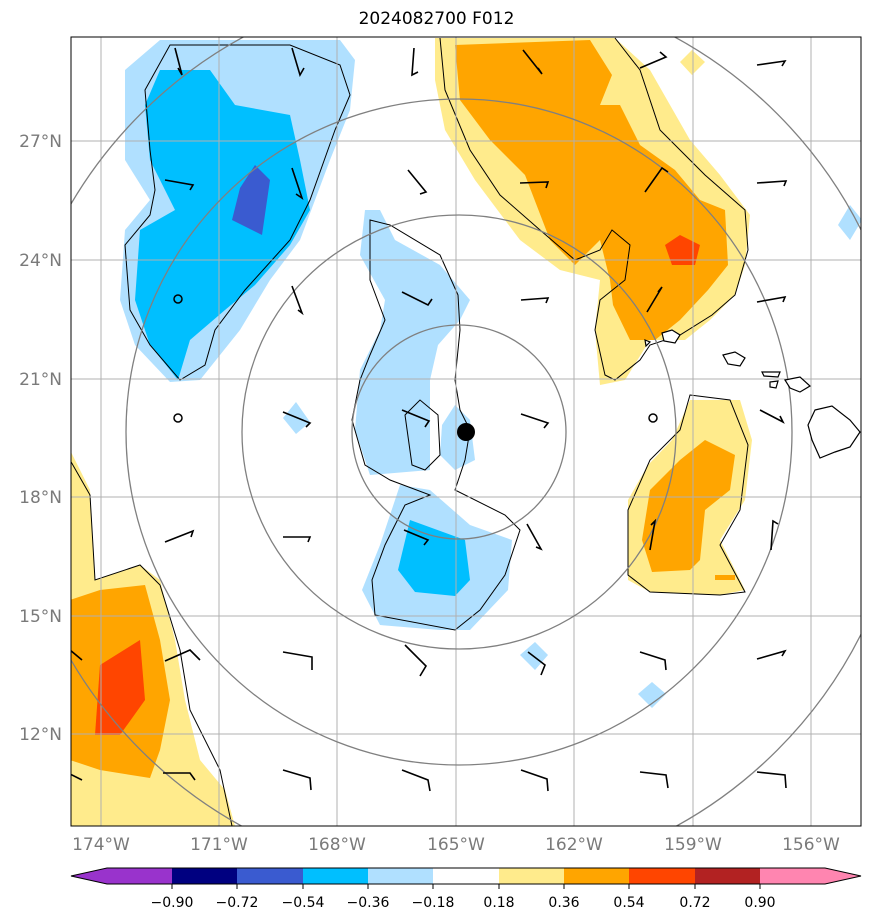 The width and height of the screenshot is (873, 924). What do you see at coordinates (436, 19) in the screenshot?
I see `map-title: 2024082700 F012` at bounding box center [436, 19].